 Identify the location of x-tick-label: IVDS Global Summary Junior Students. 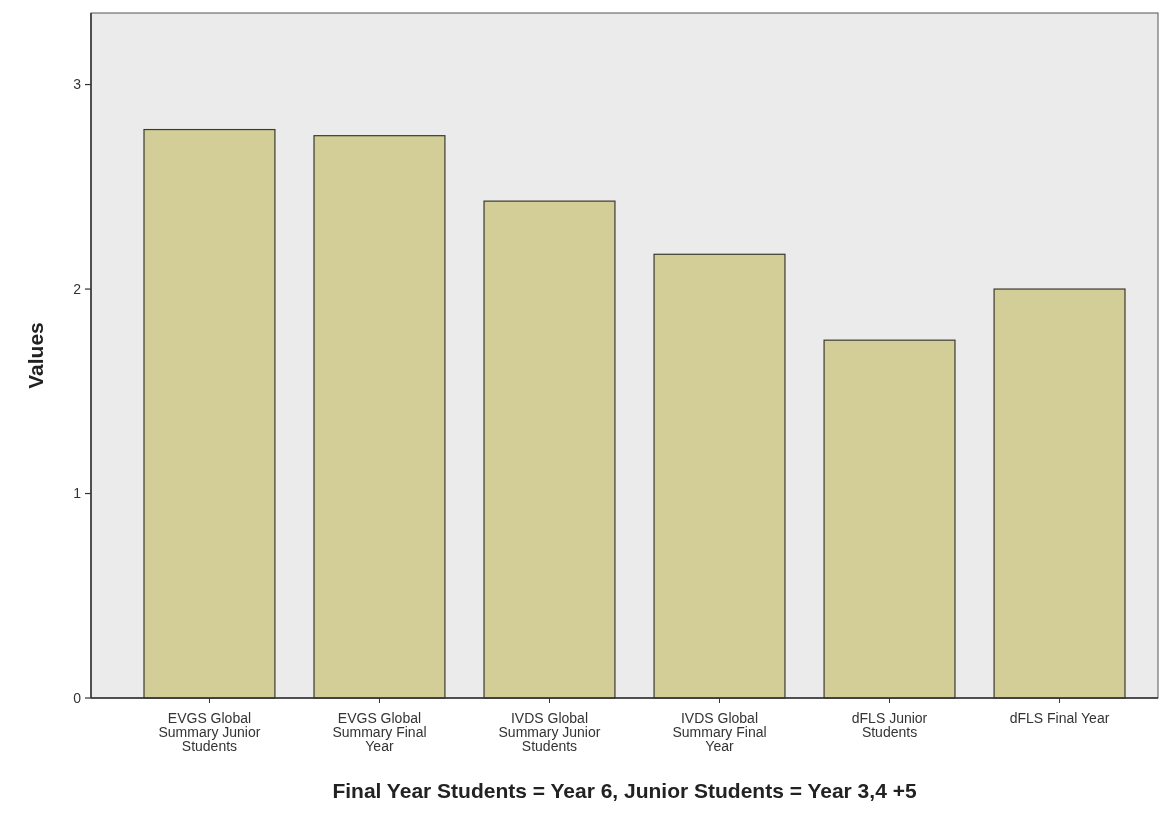
(549, 732).